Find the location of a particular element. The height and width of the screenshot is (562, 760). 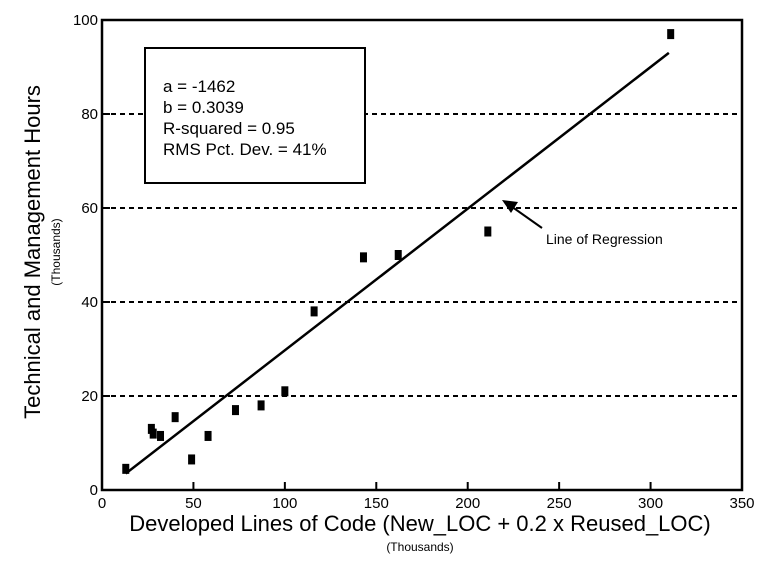

y-axis-title: Technical and Management Hours is located at coordinates (32, 252).